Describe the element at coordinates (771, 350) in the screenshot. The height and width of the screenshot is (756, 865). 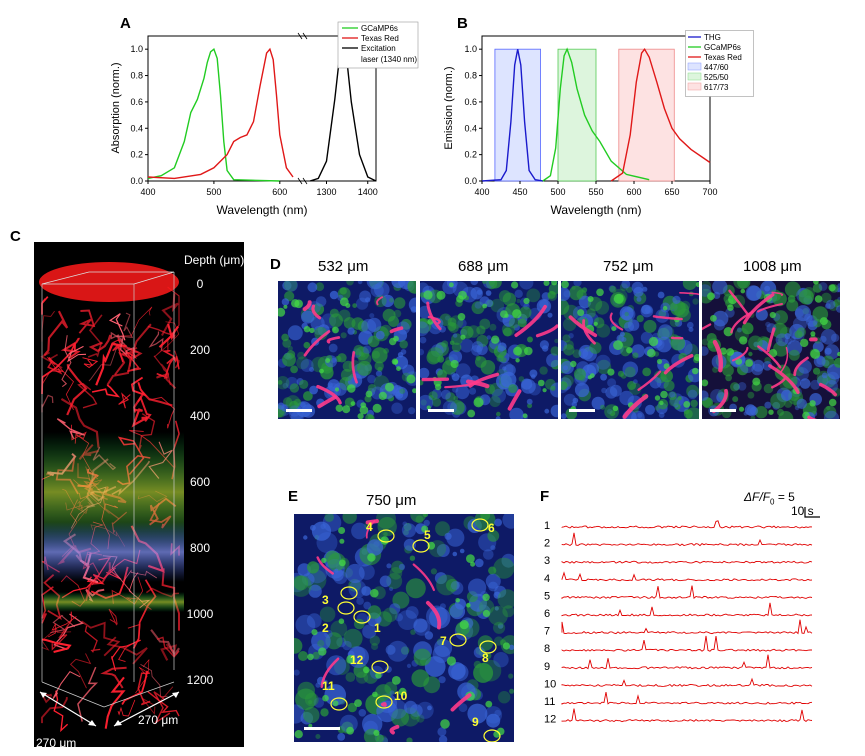
I see `image-1008um` at that location.